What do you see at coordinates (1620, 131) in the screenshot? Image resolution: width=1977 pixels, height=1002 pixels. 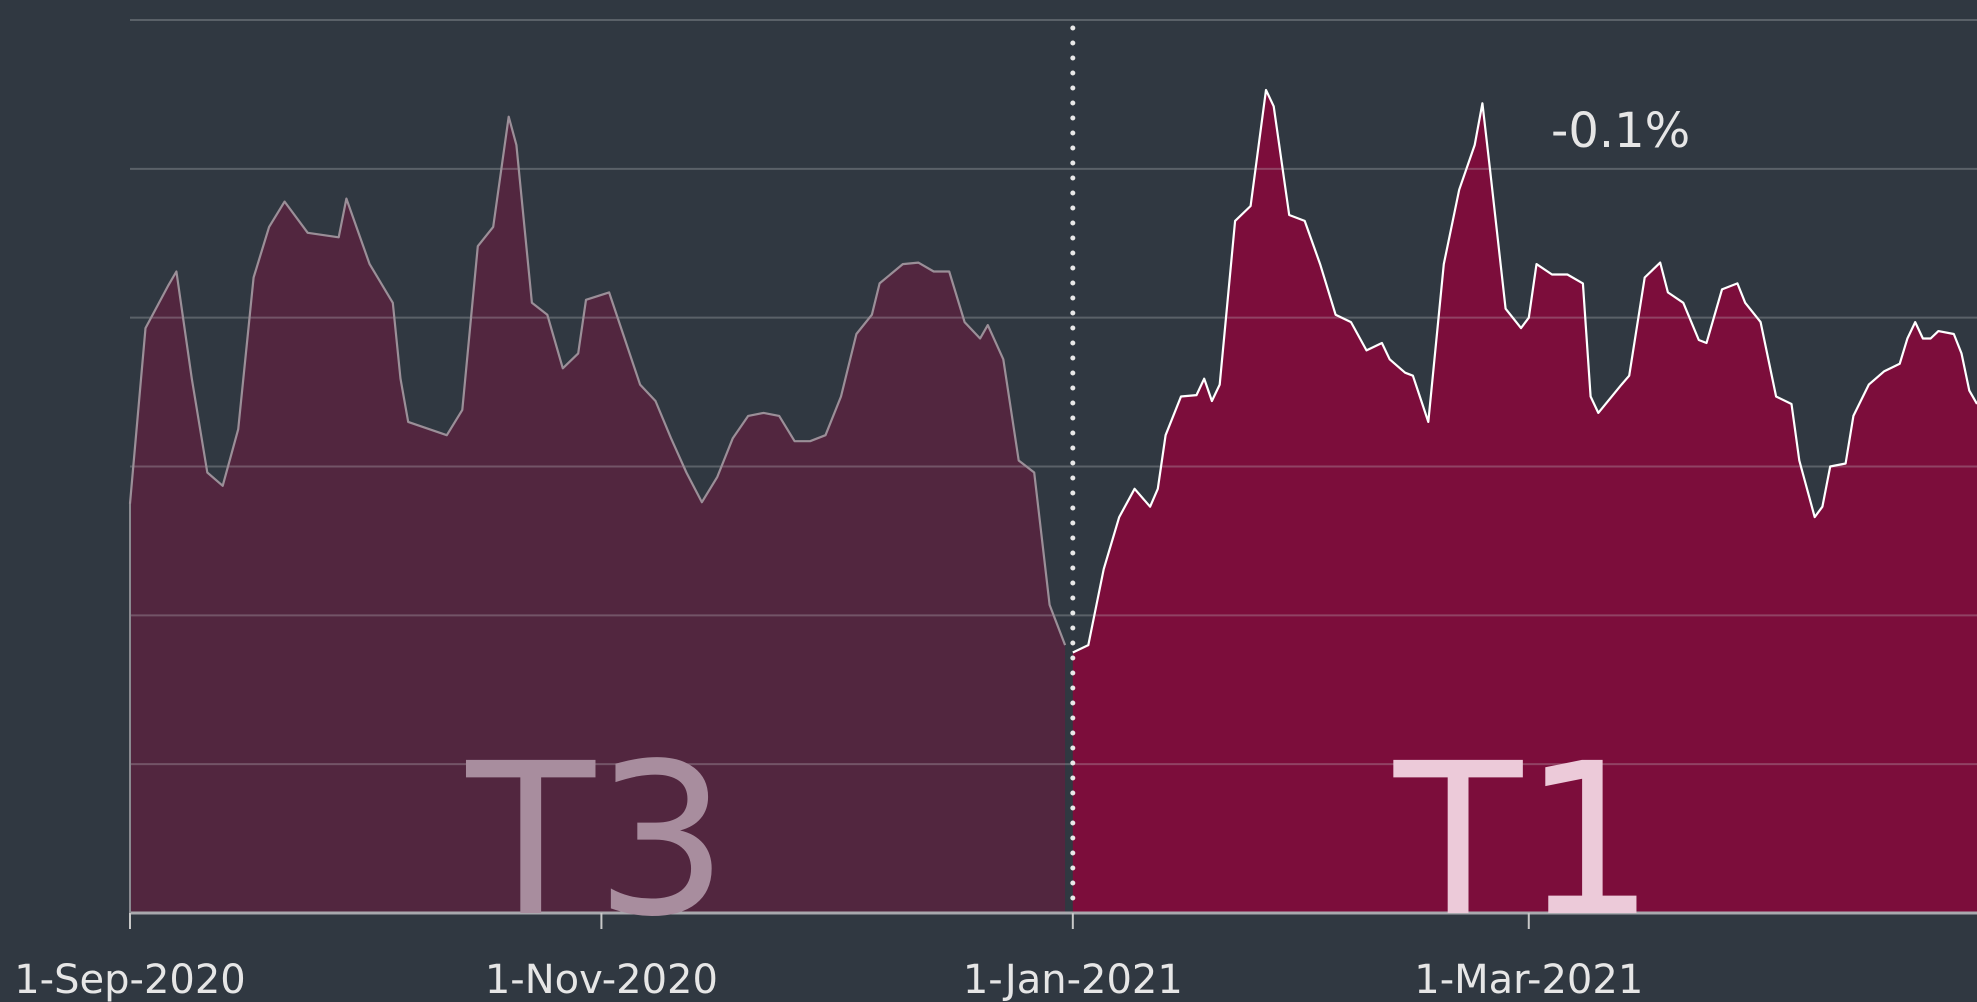 I see `annotation: -0.1%` at bounding box center [1620, 131].